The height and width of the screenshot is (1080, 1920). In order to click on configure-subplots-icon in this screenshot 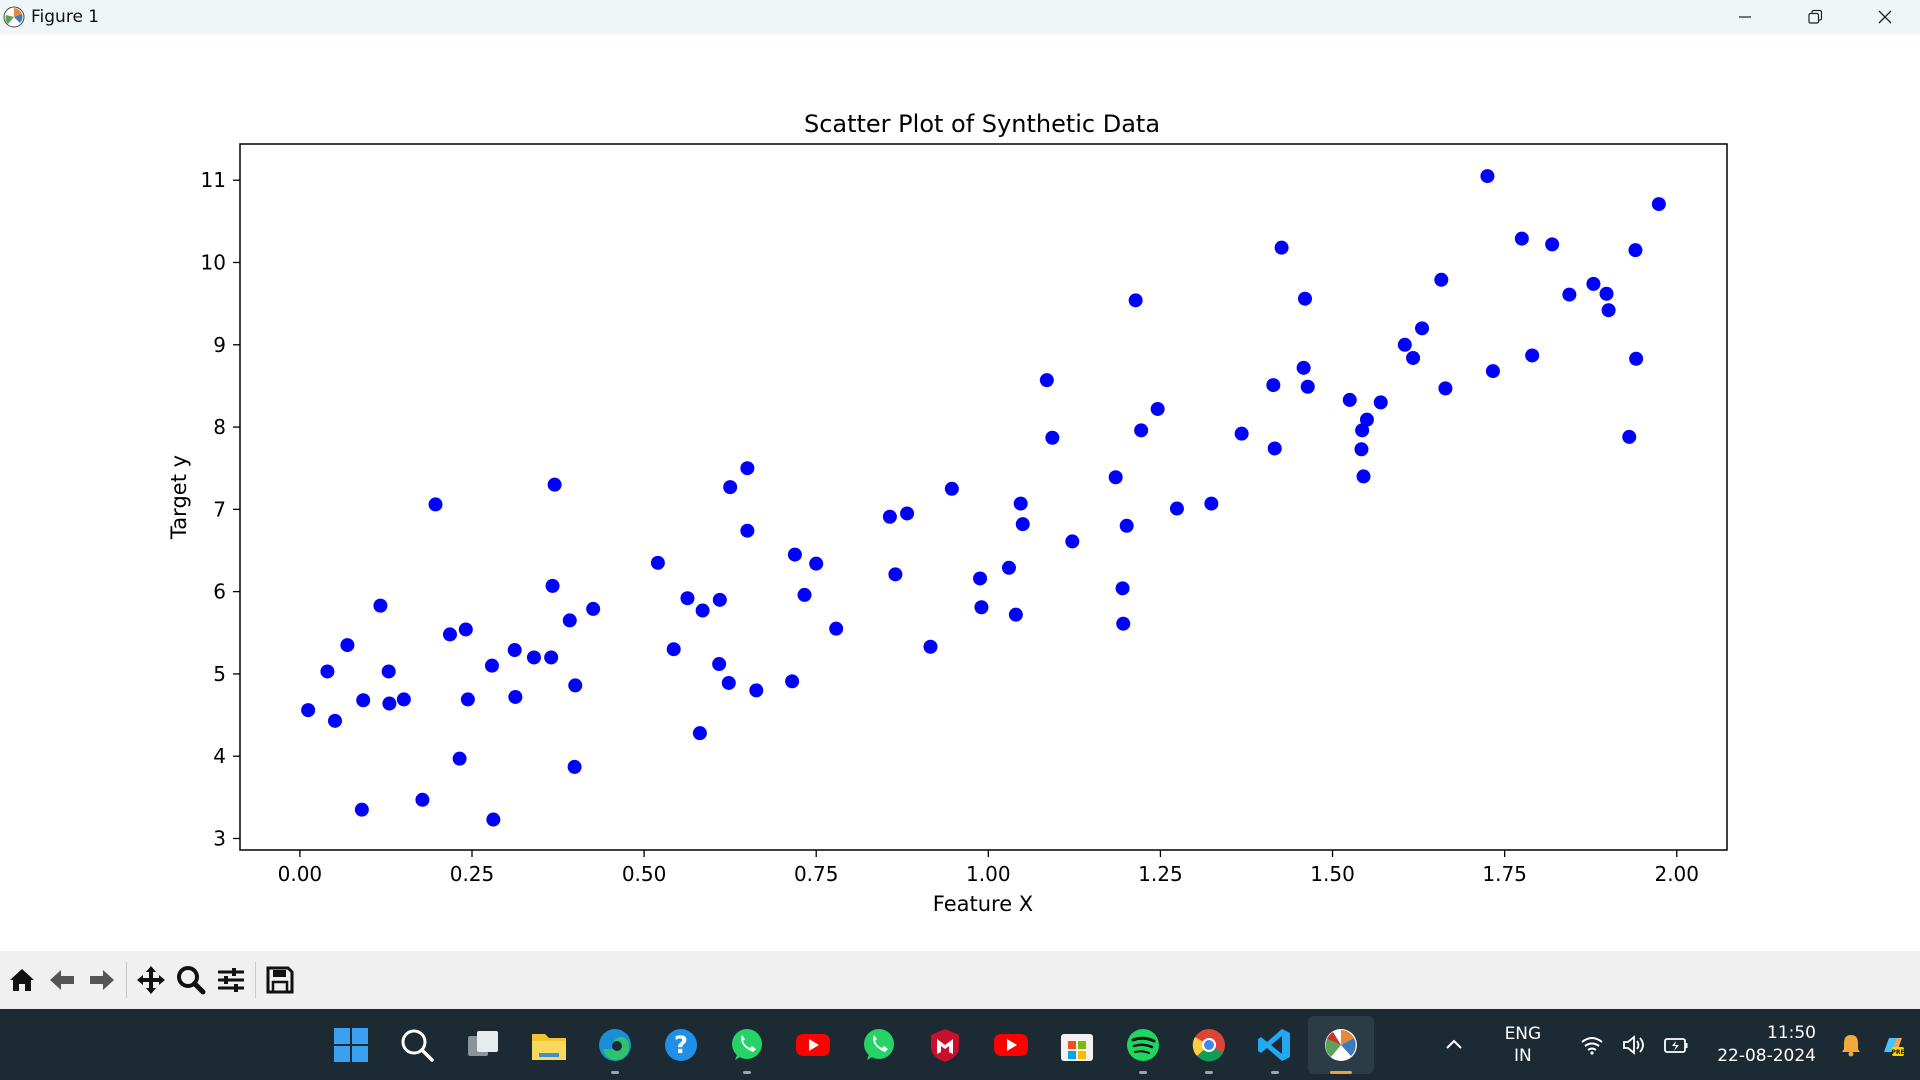, I will do `click(231, 980)`.